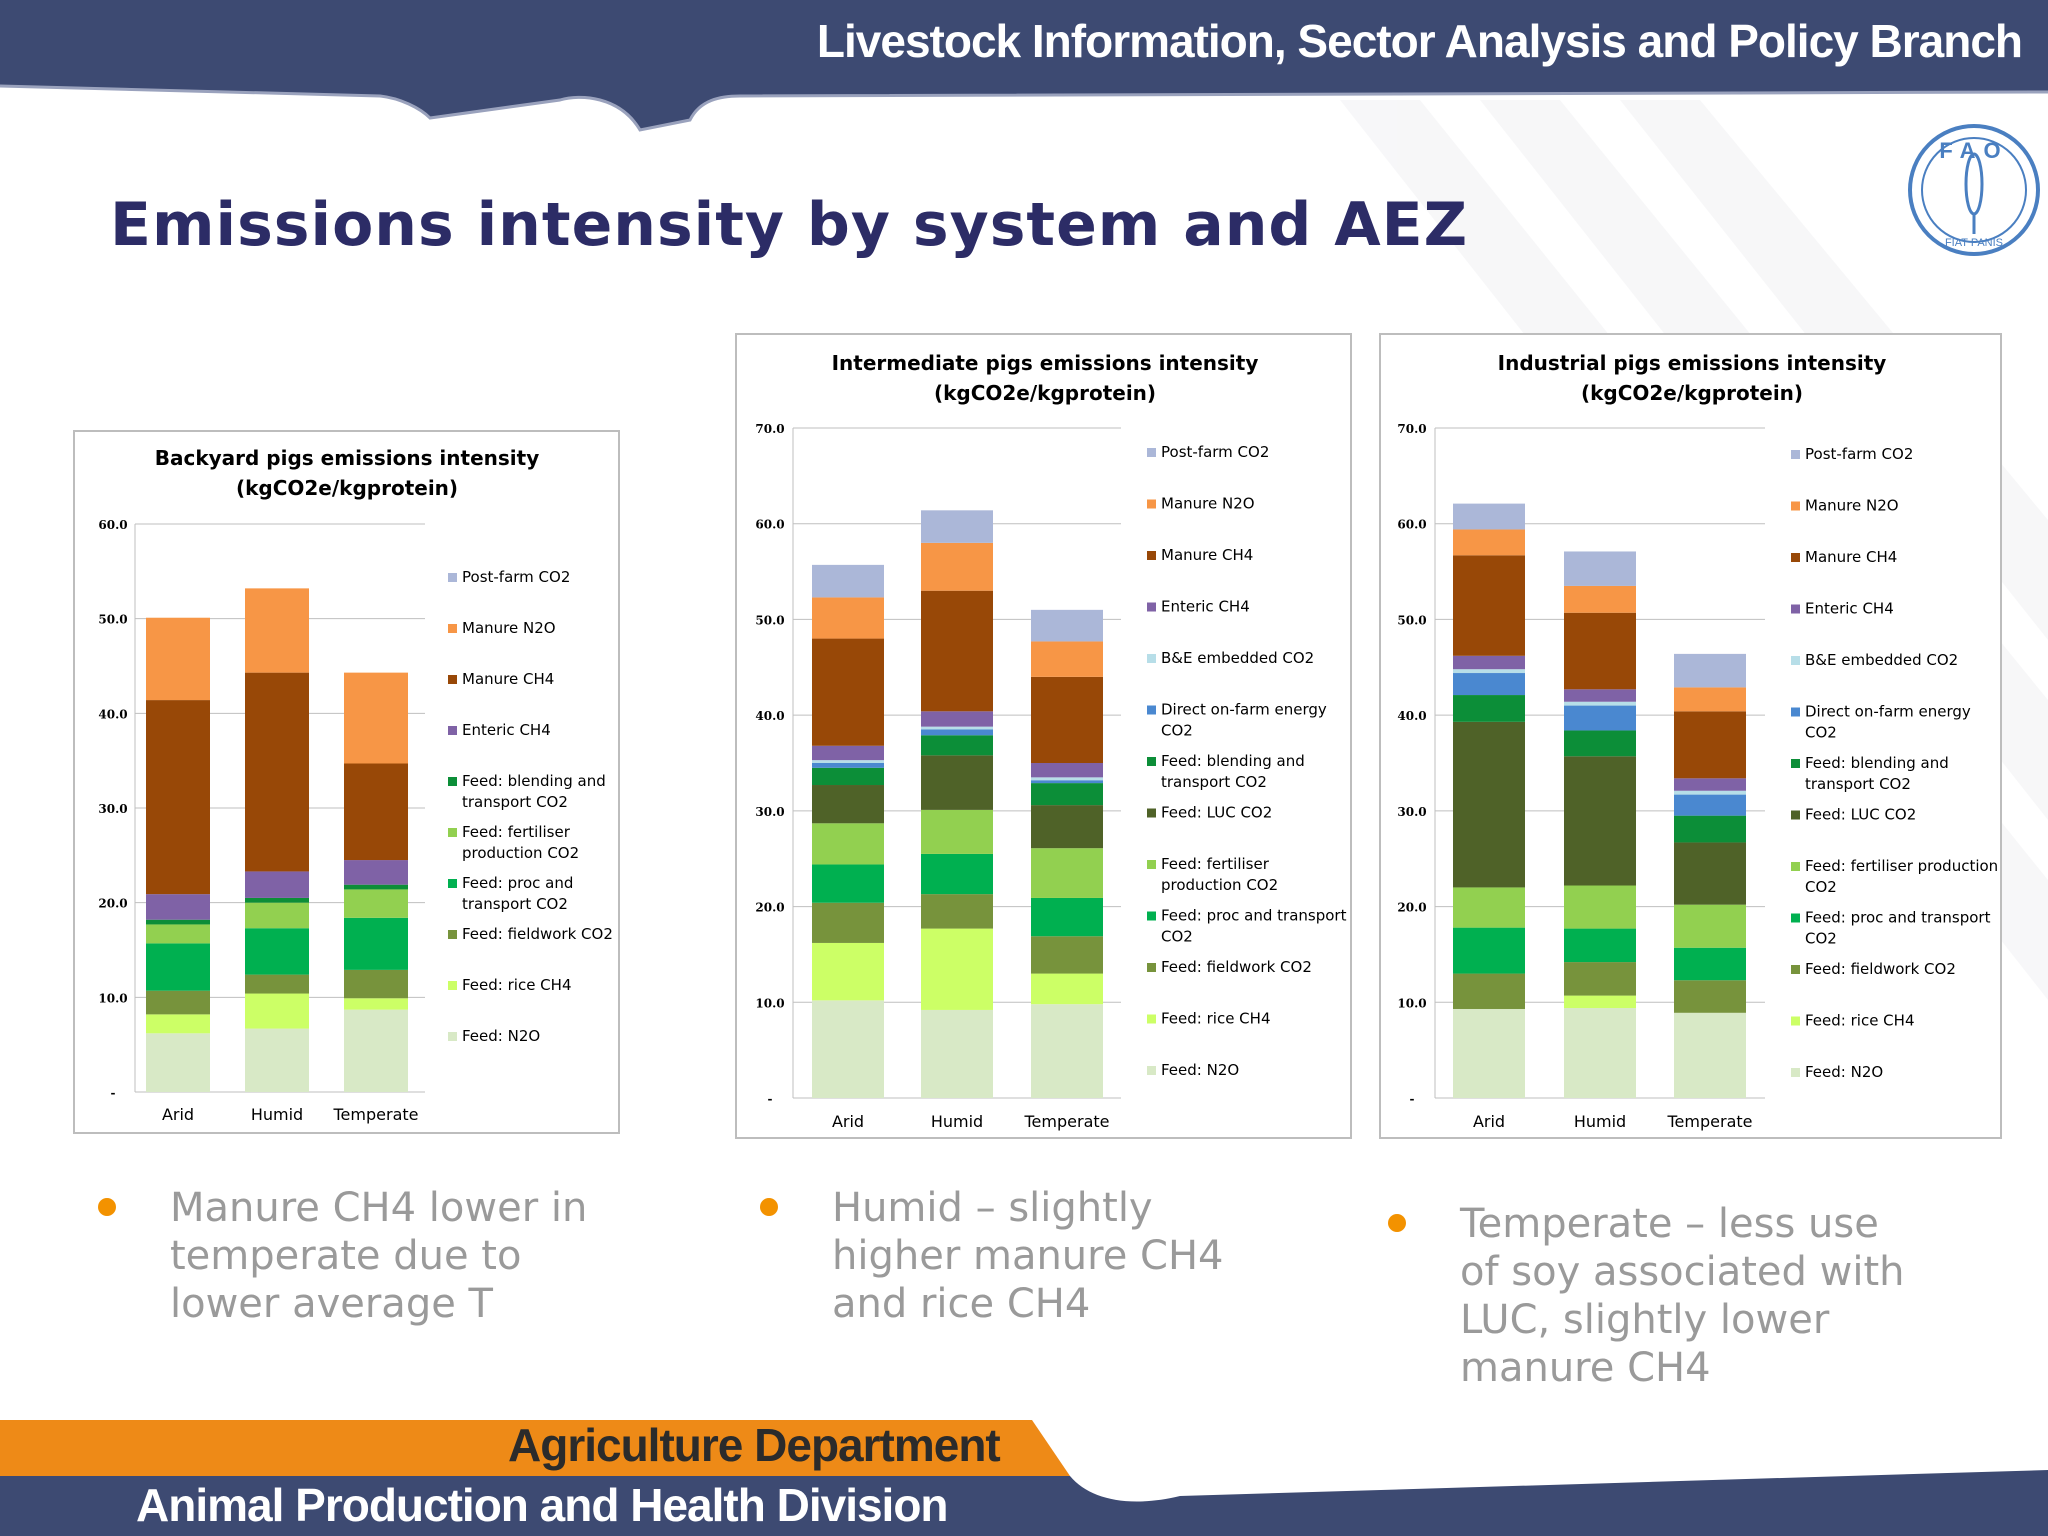  What do you see at coordinates (379, 1208) in the screenshot?
I see `bullet-1-line: Manure CH4 lower in` at bounding box center [379, 1208].